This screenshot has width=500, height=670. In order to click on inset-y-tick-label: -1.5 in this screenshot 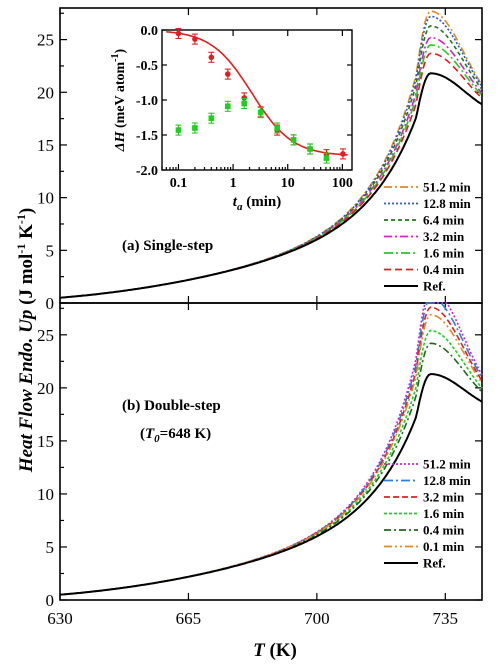, I will do `click(147, 136)`.